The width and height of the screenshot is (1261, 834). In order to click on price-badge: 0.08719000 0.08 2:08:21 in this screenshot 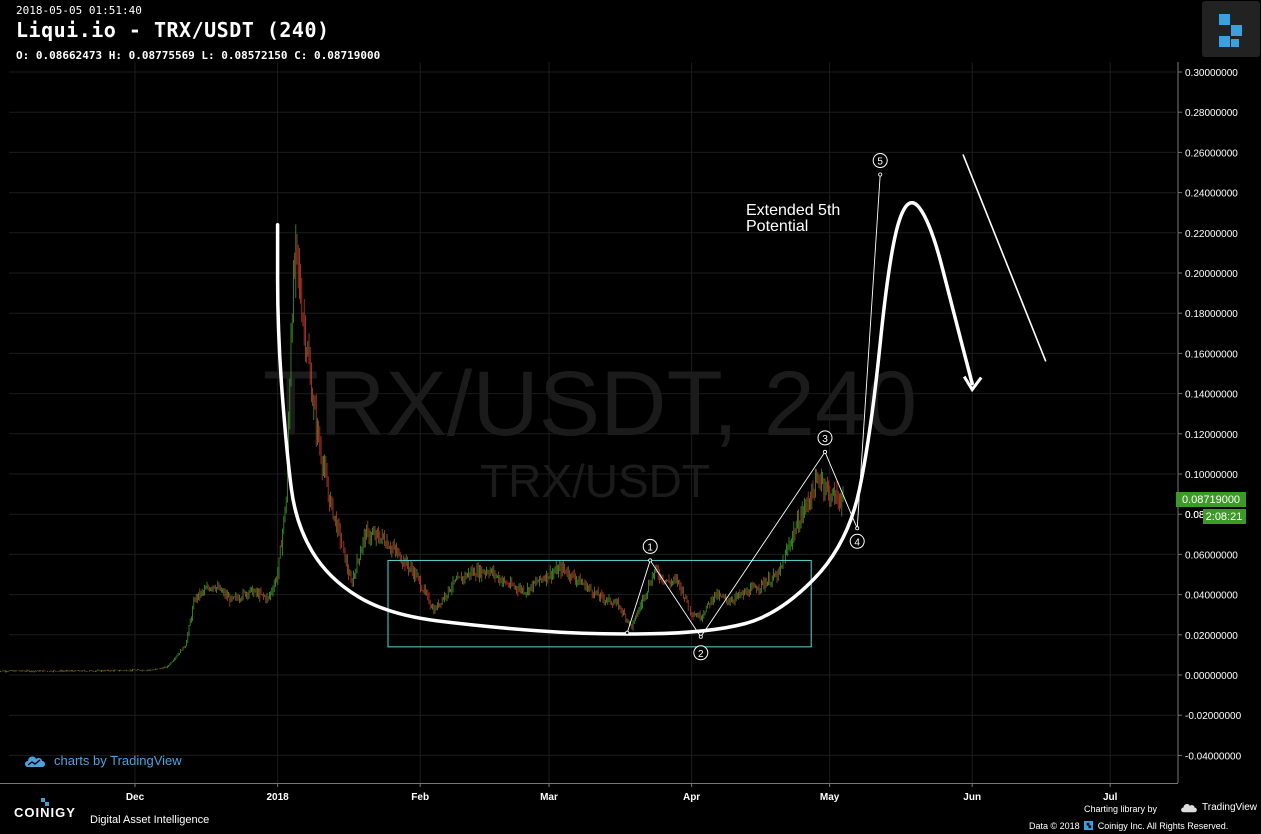, I will do `click(1211, 508)`.